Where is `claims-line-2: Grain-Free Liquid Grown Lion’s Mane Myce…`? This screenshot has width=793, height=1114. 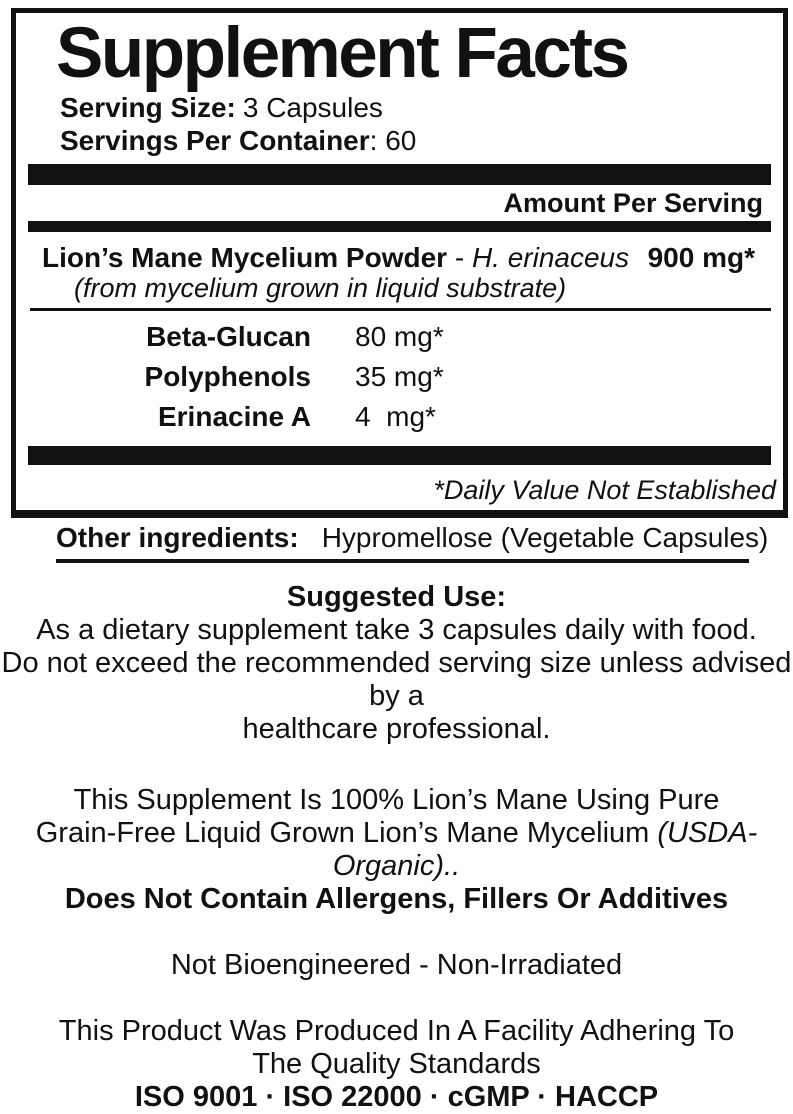
claims-line-2: Grain-Free Liquid Grown Lion’s Mane Myce… is located at coordinates (396, 850).